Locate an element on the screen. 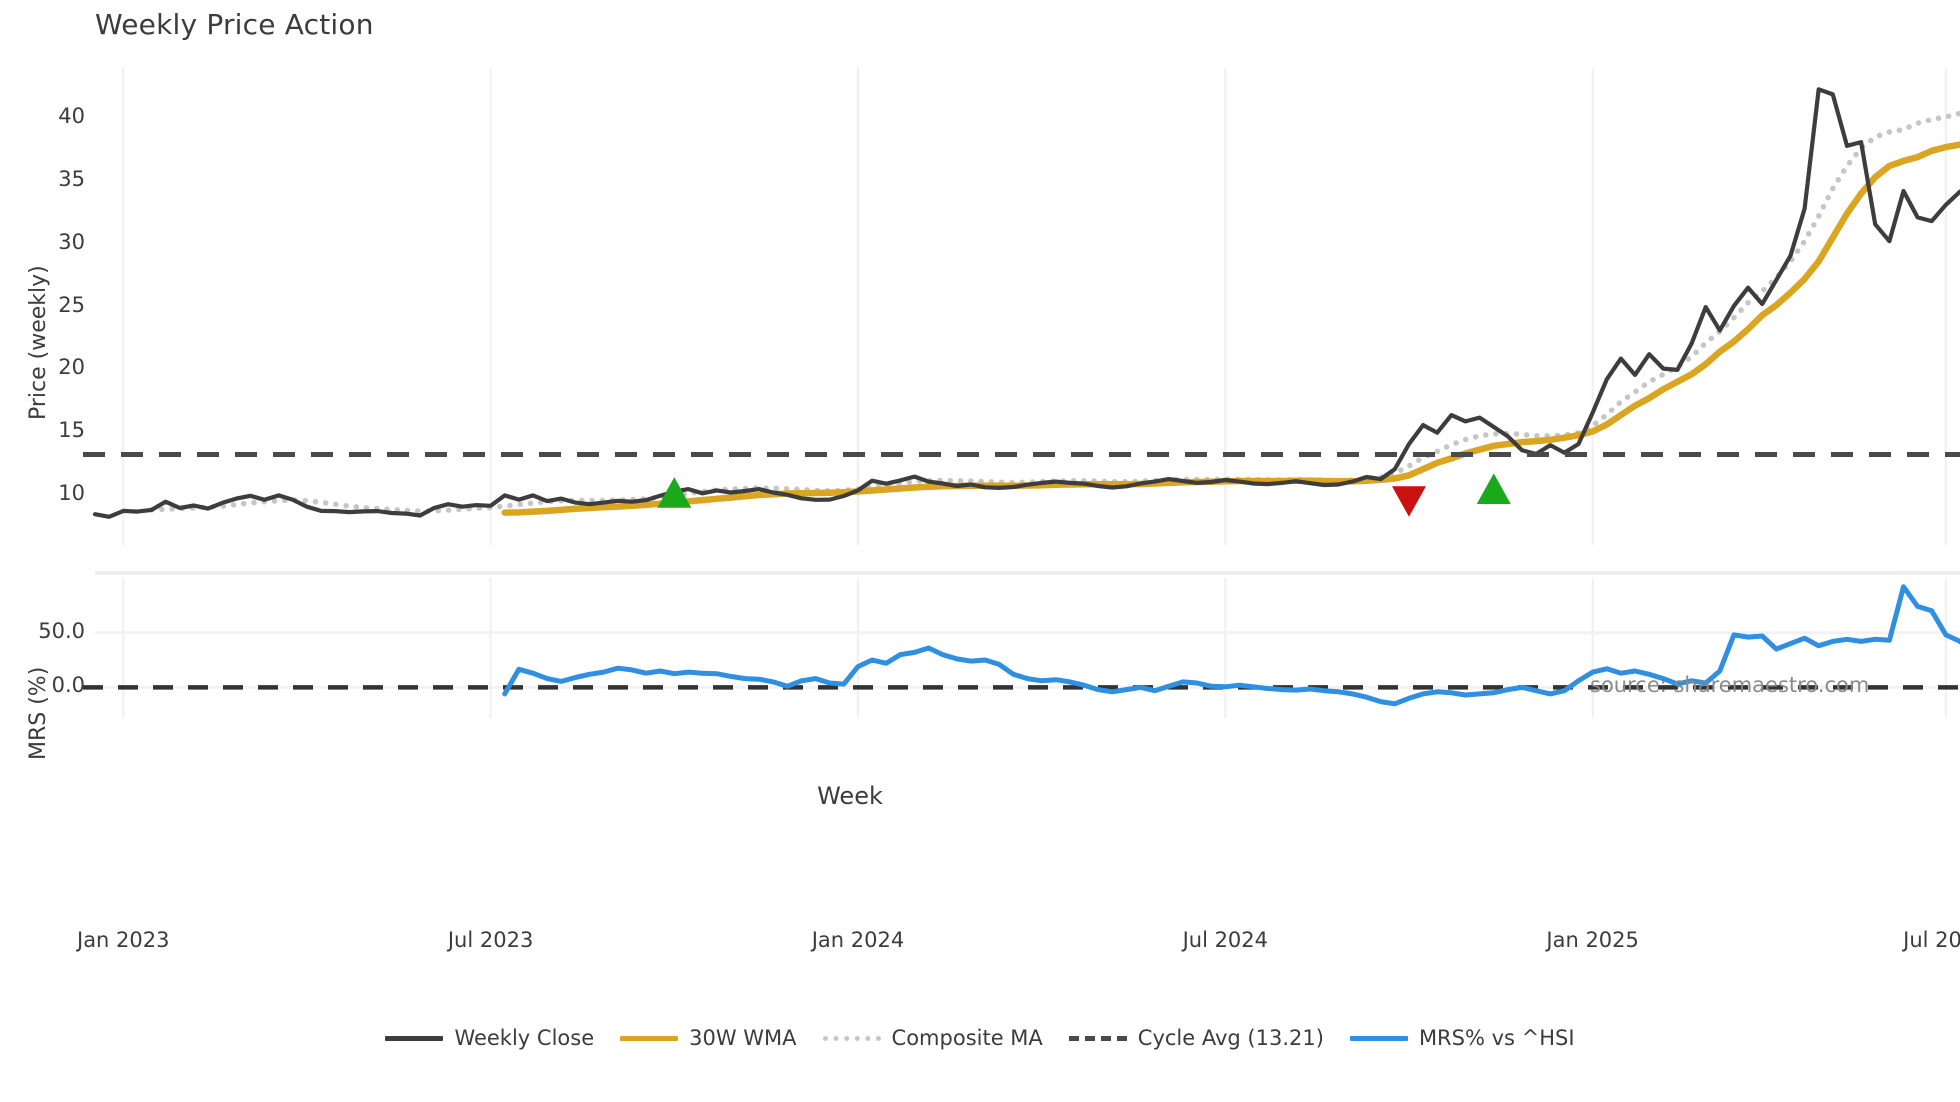 This screenshot has height=1102, width=1960. mrs-y-tick: 50.0 is located at coordinates (61, 630).